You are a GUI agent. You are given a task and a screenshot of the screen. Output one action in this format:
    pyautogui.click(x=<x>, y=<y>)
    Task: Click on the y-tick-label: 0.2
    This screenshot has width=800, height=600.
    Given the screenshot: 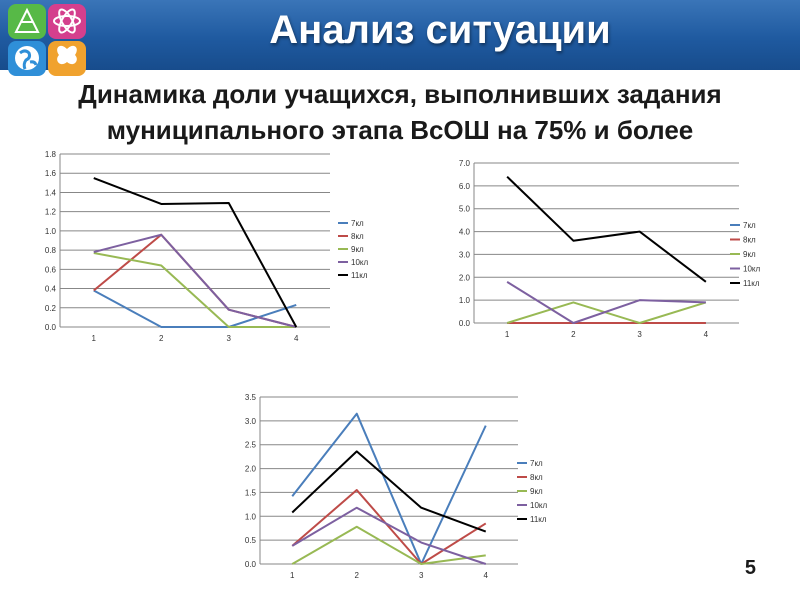 What is the action you would take?
    pyautogui.click(x=51, y=308)
    